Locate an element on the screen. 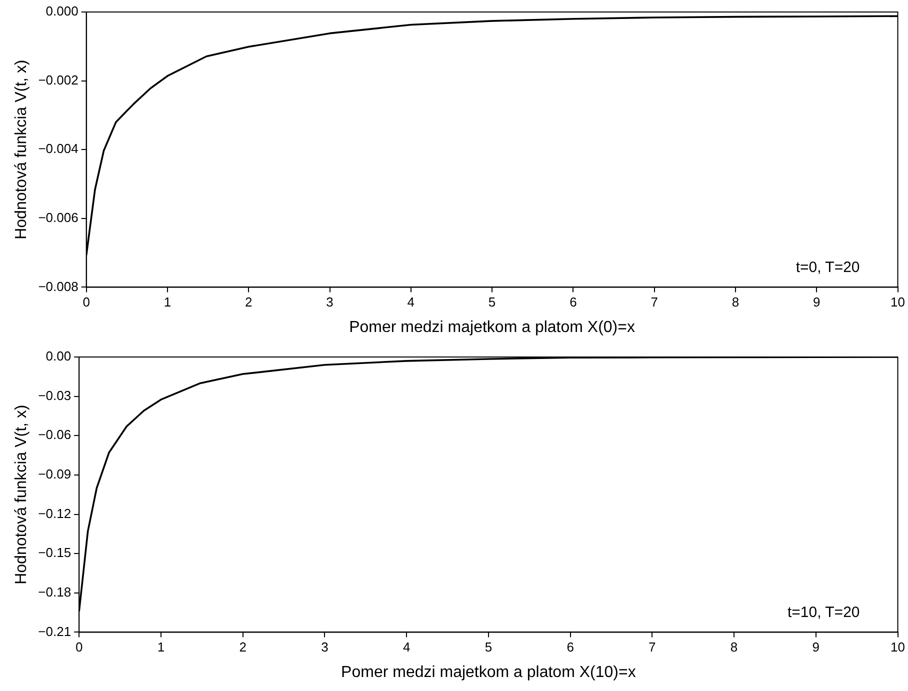 This screenshot has height=691, width=908. y-tick-label: −0.008 is located at coordinates (58, 286).